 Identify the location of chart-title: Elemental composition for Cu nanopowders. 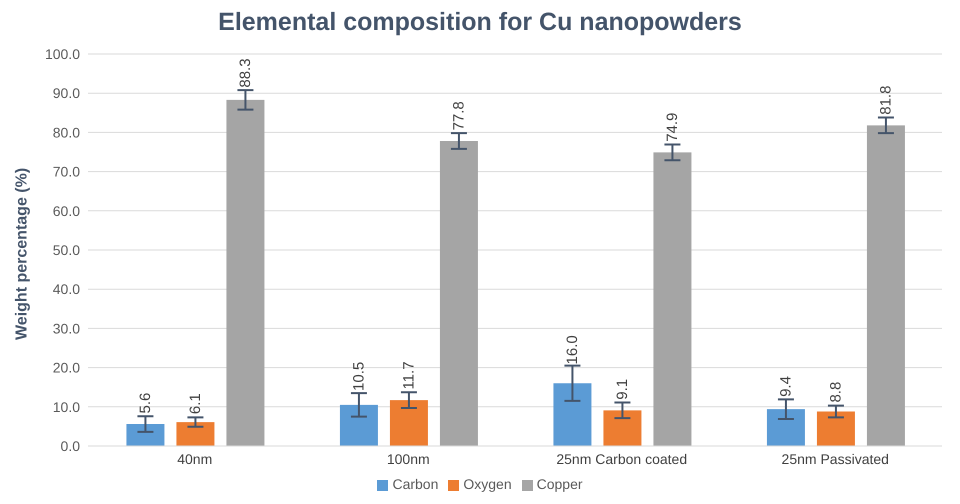
(480, 23).